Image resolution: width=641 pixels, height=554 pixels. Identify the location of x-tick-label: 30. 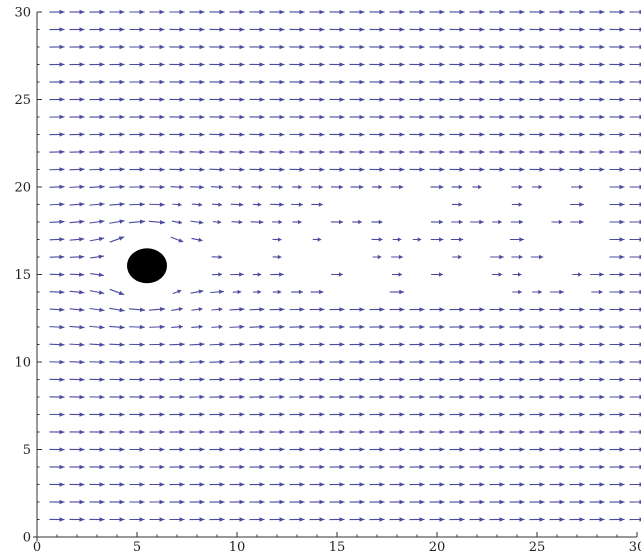
(635, 547).